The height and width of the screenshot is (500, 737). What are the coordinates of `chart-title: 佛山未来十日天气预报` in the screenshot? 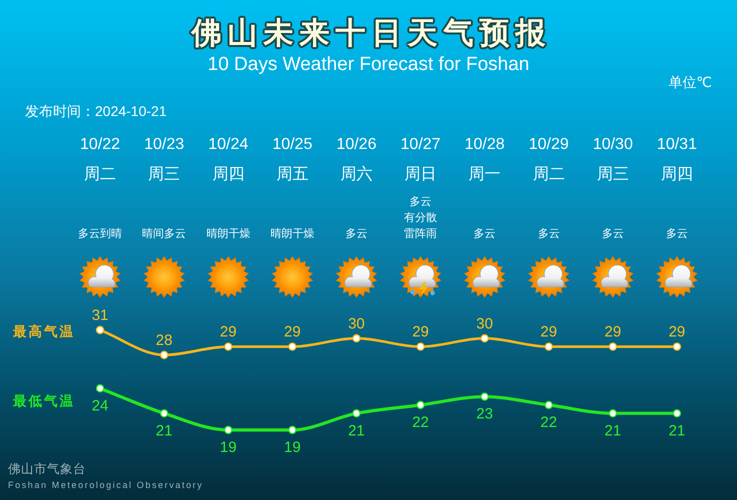 It's located at (371, 33).